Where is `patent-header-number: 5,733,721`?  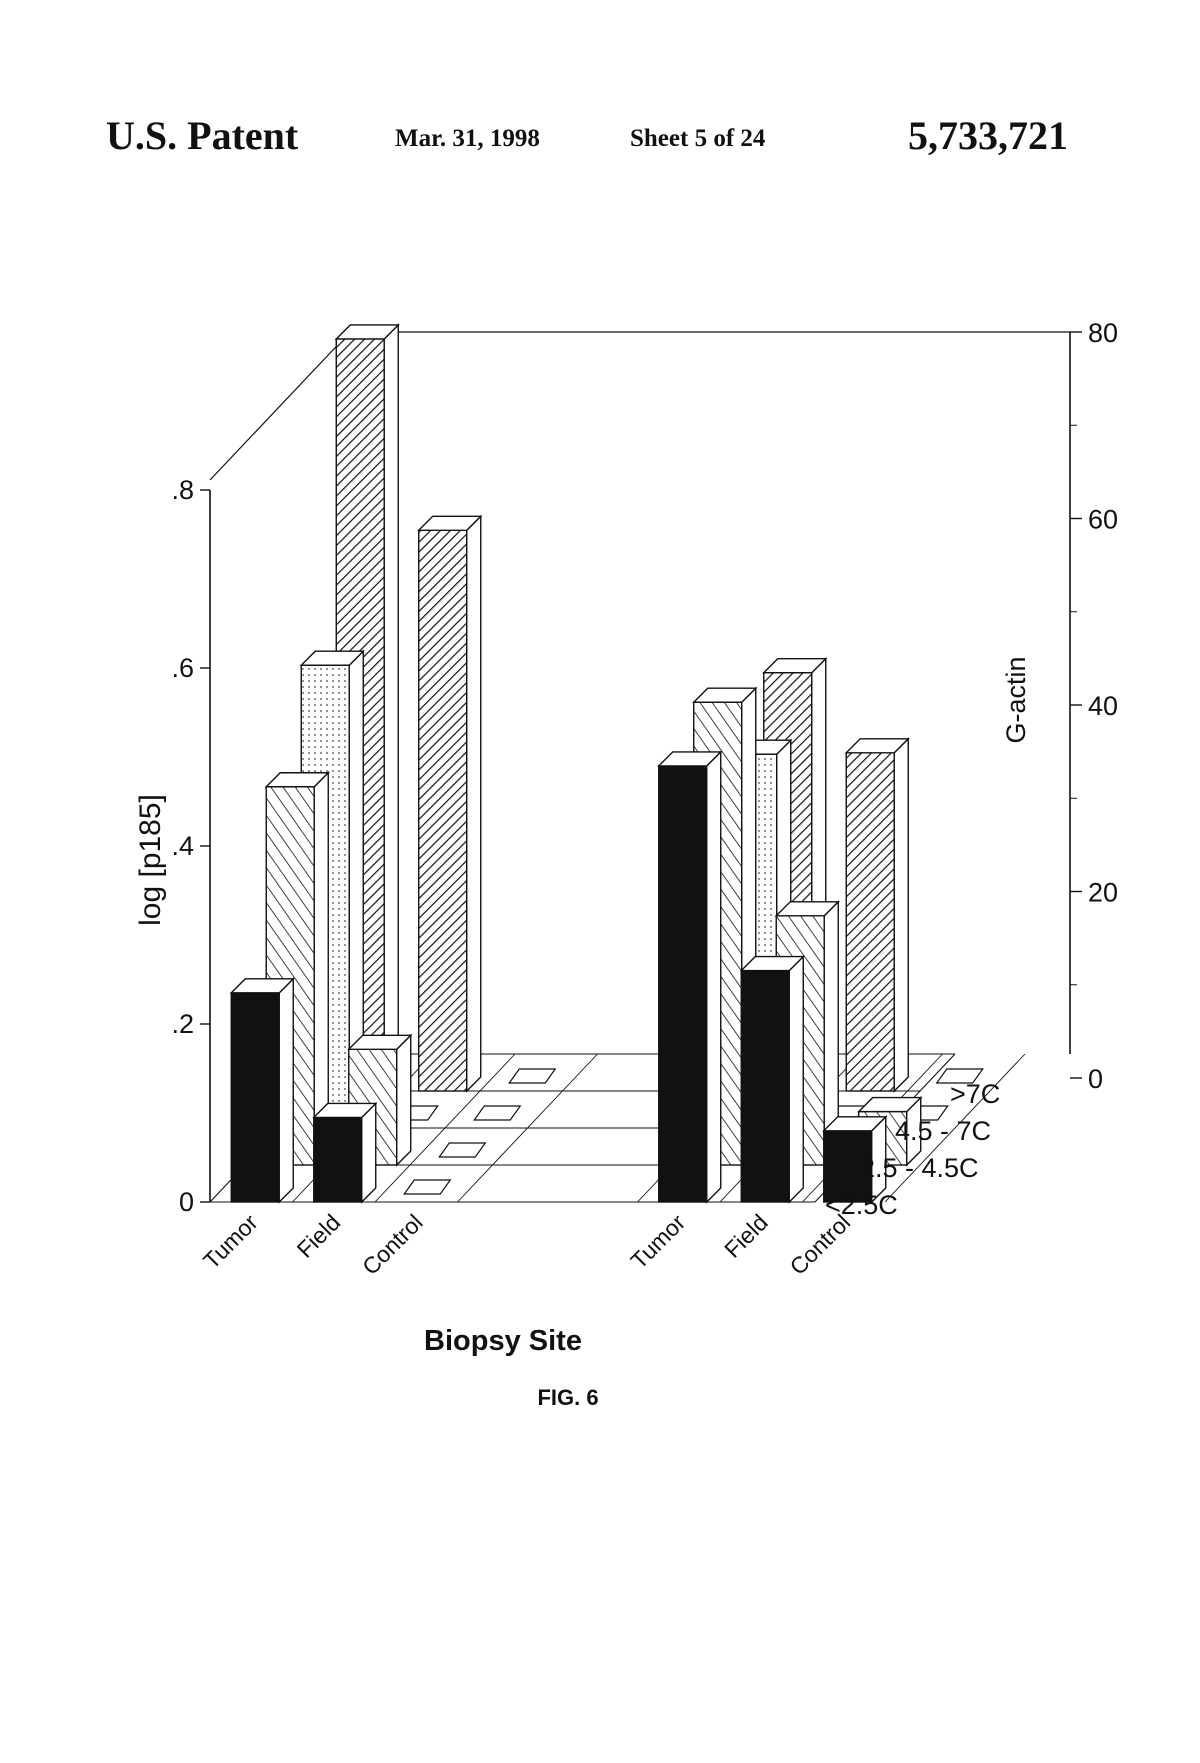
patent-header-number: 5,733,721 is located at coordinates (988, 135).